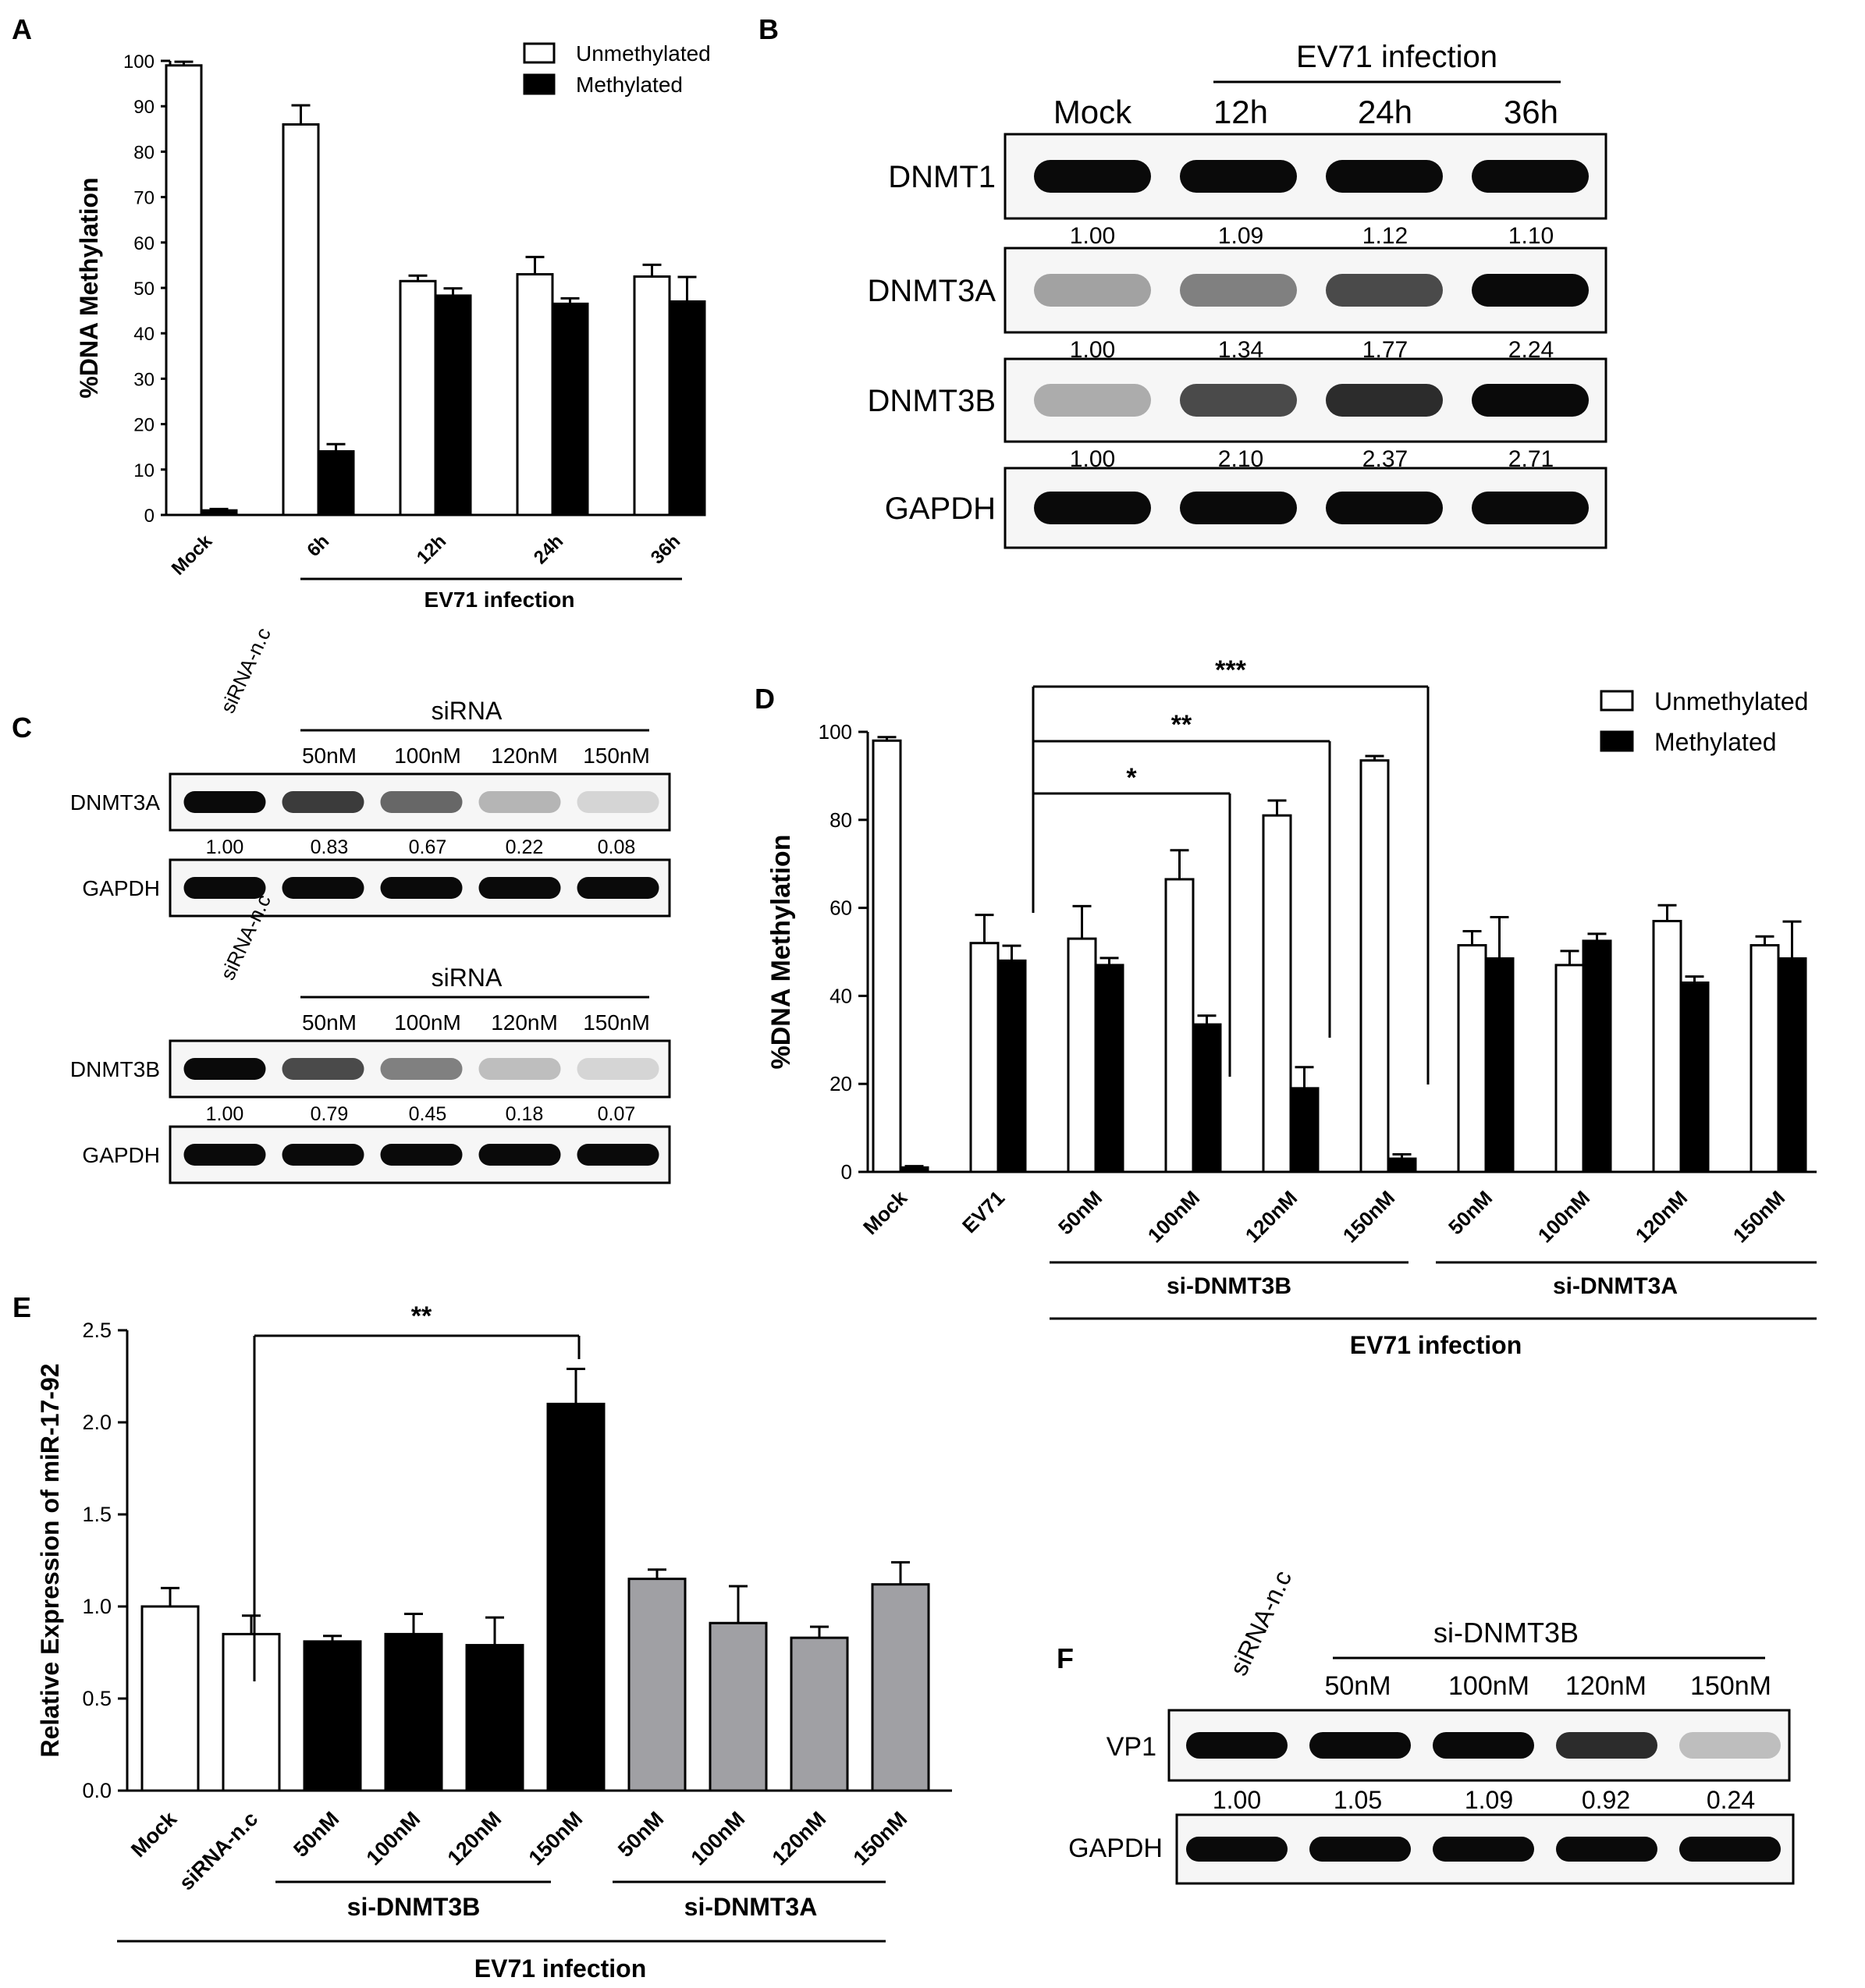 This screenshot has height=1988, width=1865. I want to click on y-tick-label: 1.5, so click(97, 1515).